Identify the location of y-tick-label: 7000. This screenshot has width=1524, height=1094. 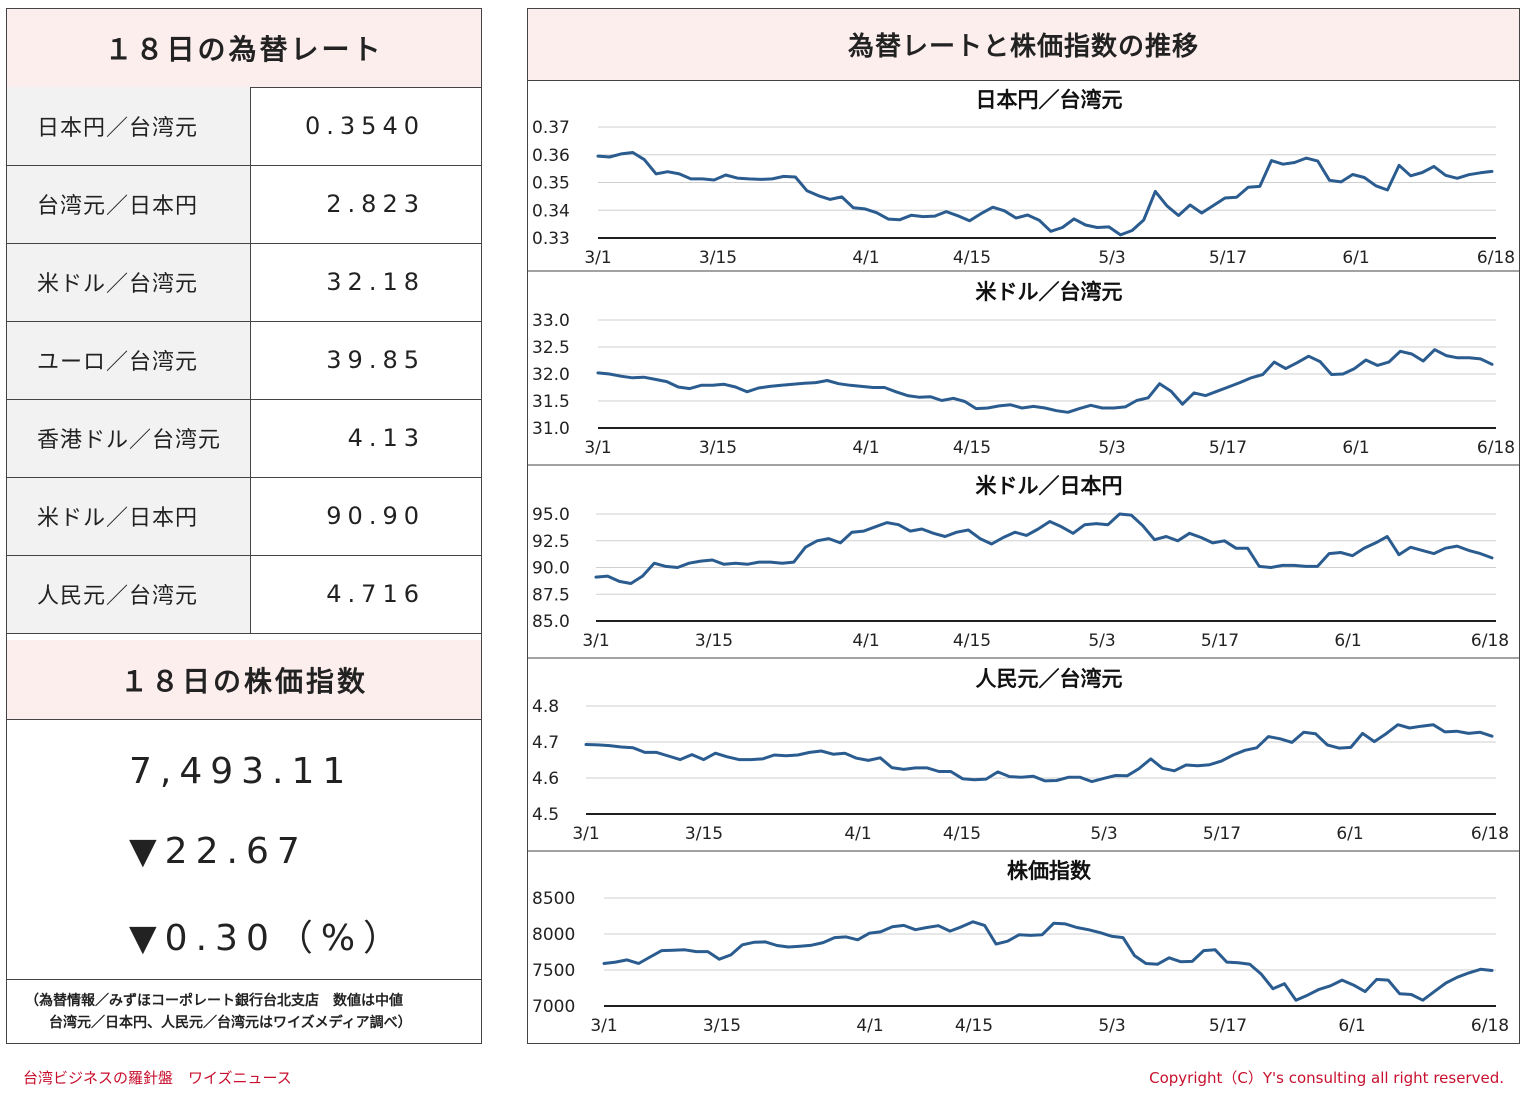
(553, 1007).